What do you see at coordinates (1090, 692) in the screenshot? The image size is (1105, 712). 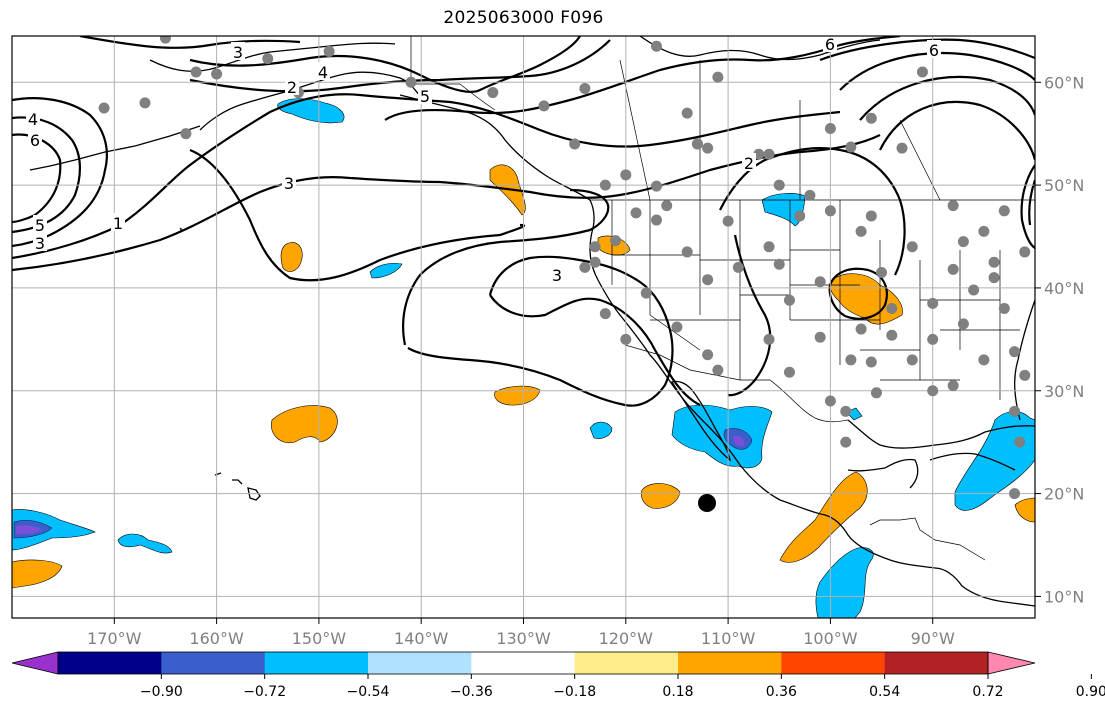 I see `colorbar-tick-label: 0.90` at bounding box center [1090, 692].